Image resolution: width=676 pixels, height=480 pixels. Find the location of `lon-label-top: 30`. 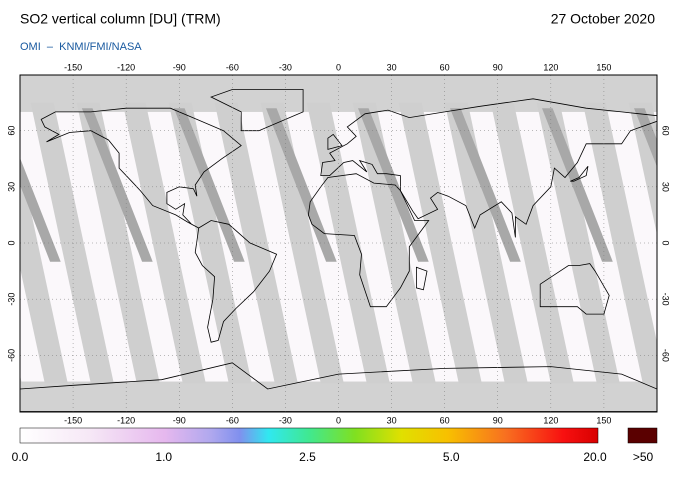

lon-label-top: 30 is located at coordinates (392, 67).